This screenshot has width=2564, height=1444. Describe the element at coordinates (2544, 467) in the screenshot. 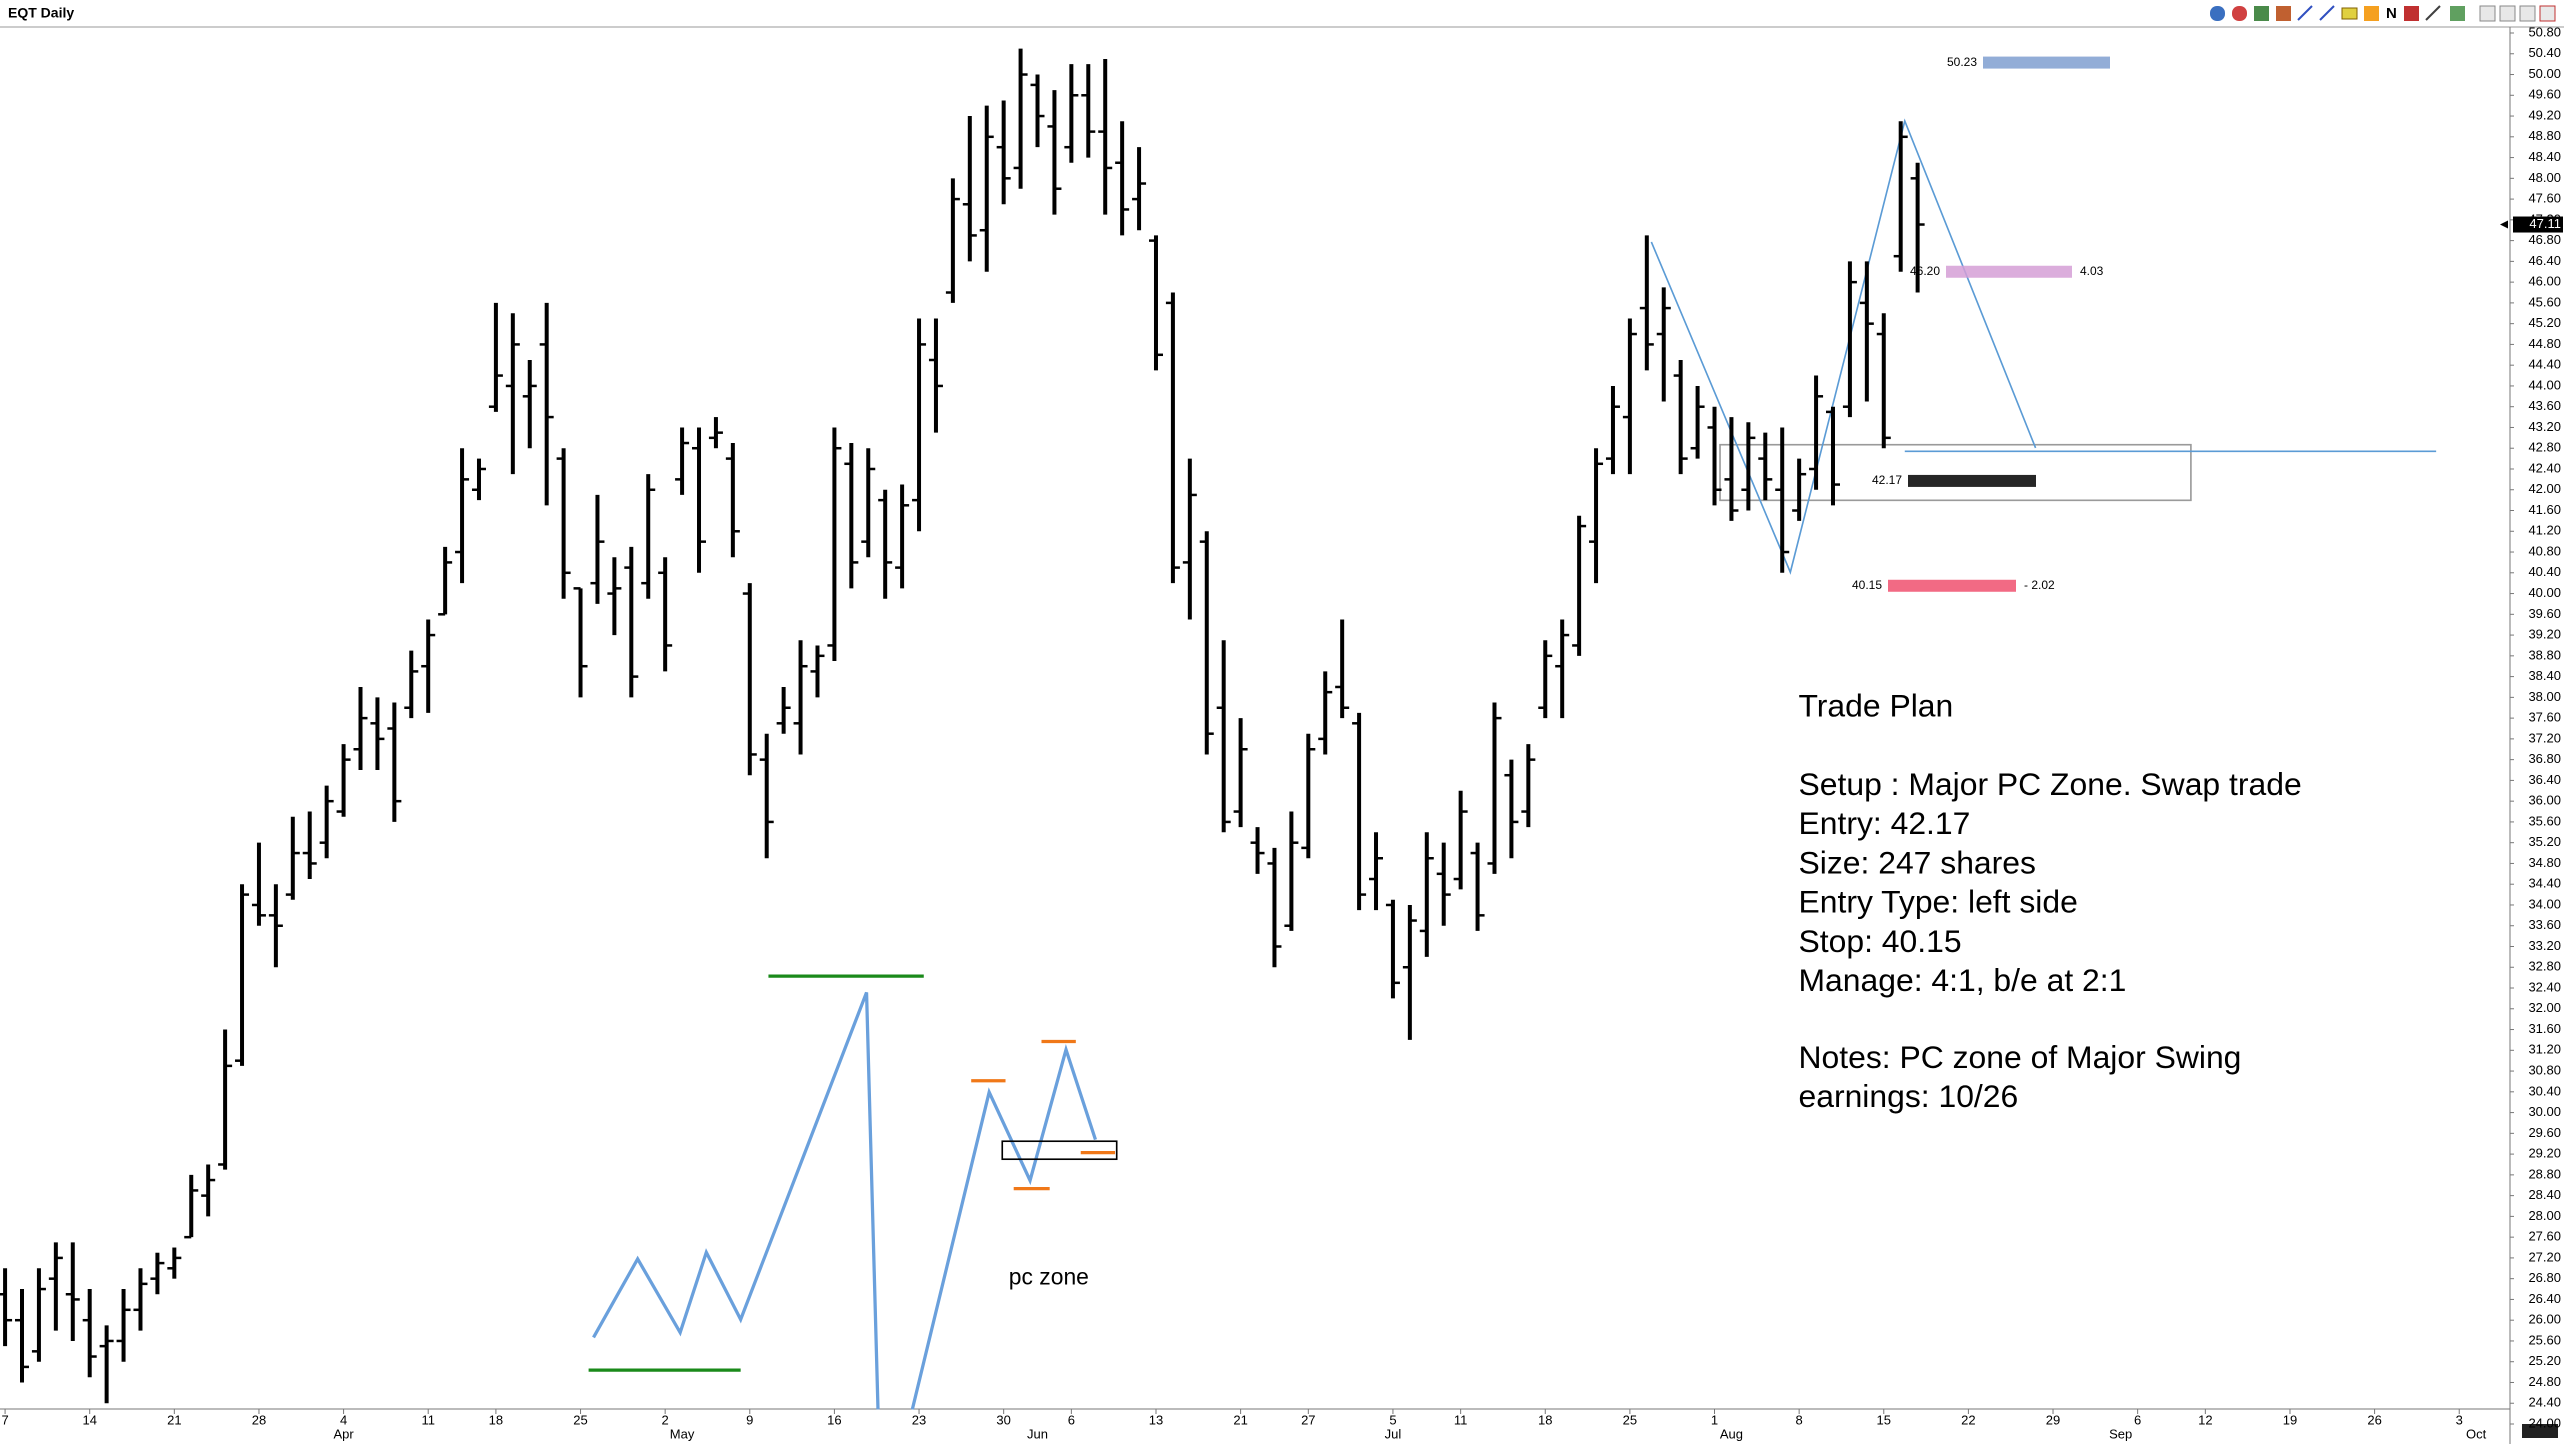

I see `y-tick-label: 42.40` at that location.